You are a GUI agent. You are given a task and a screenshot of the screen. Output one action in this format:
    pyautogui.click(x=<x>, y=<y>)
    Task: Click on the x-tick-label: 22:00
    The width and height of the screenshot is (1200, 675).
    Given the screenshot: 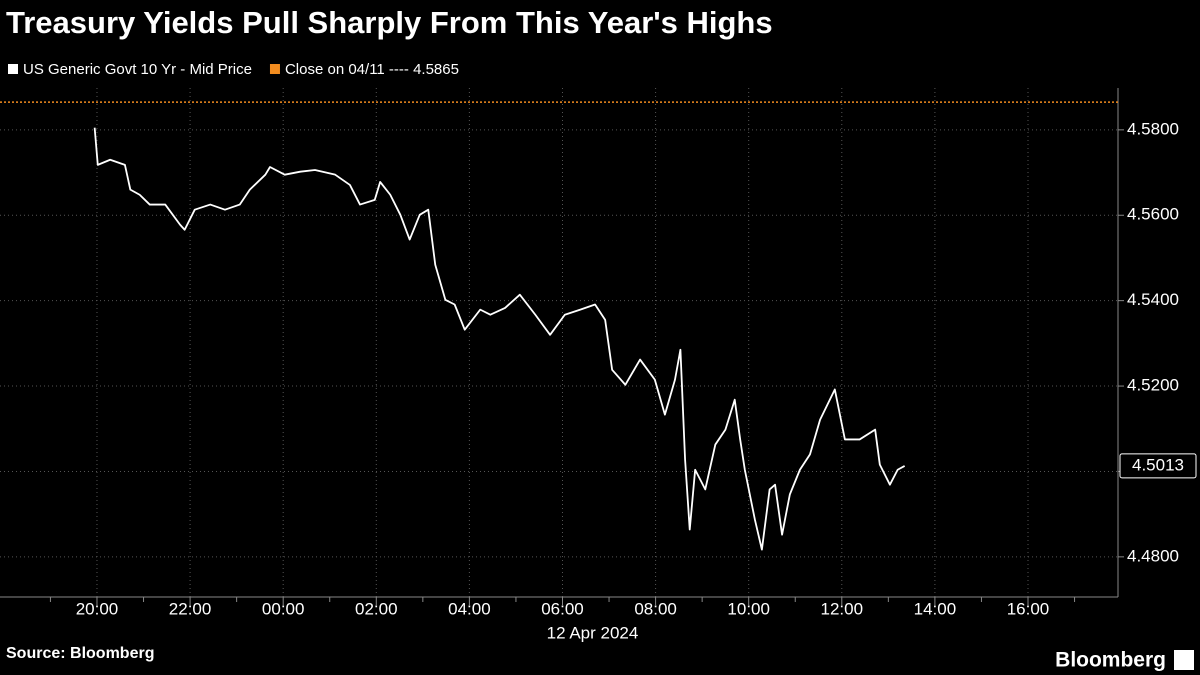 What is the action you would take?
    pyautogui.click(x=190, y=608)
    